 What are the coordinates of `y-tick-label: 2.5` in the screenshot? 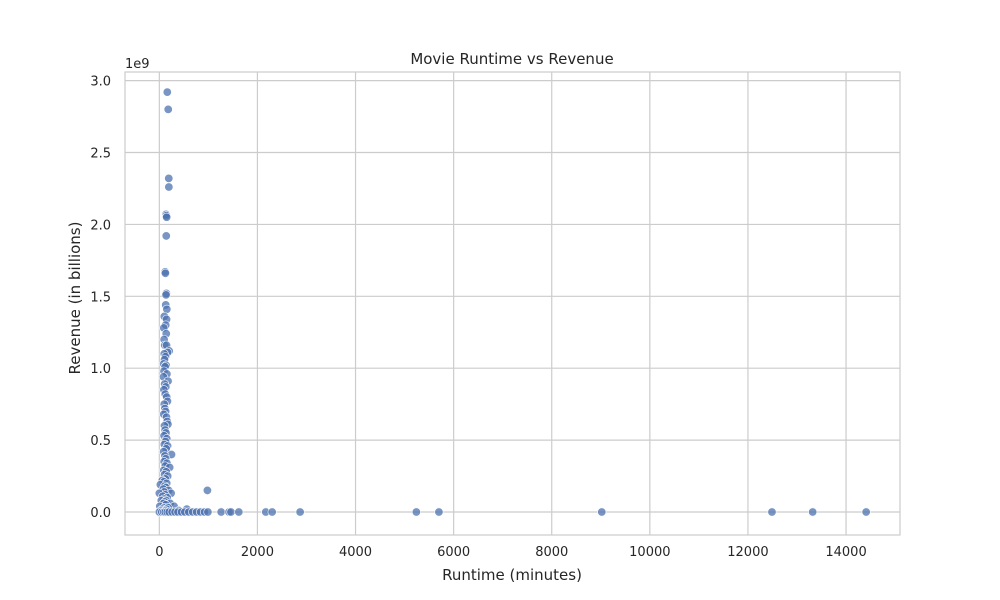 It's located at (100, 154).